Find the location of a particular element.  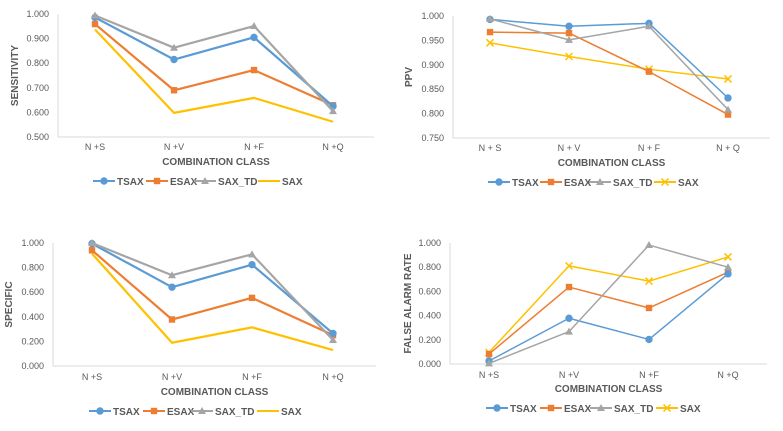

series-tsax is located at coordinates (609, 58).